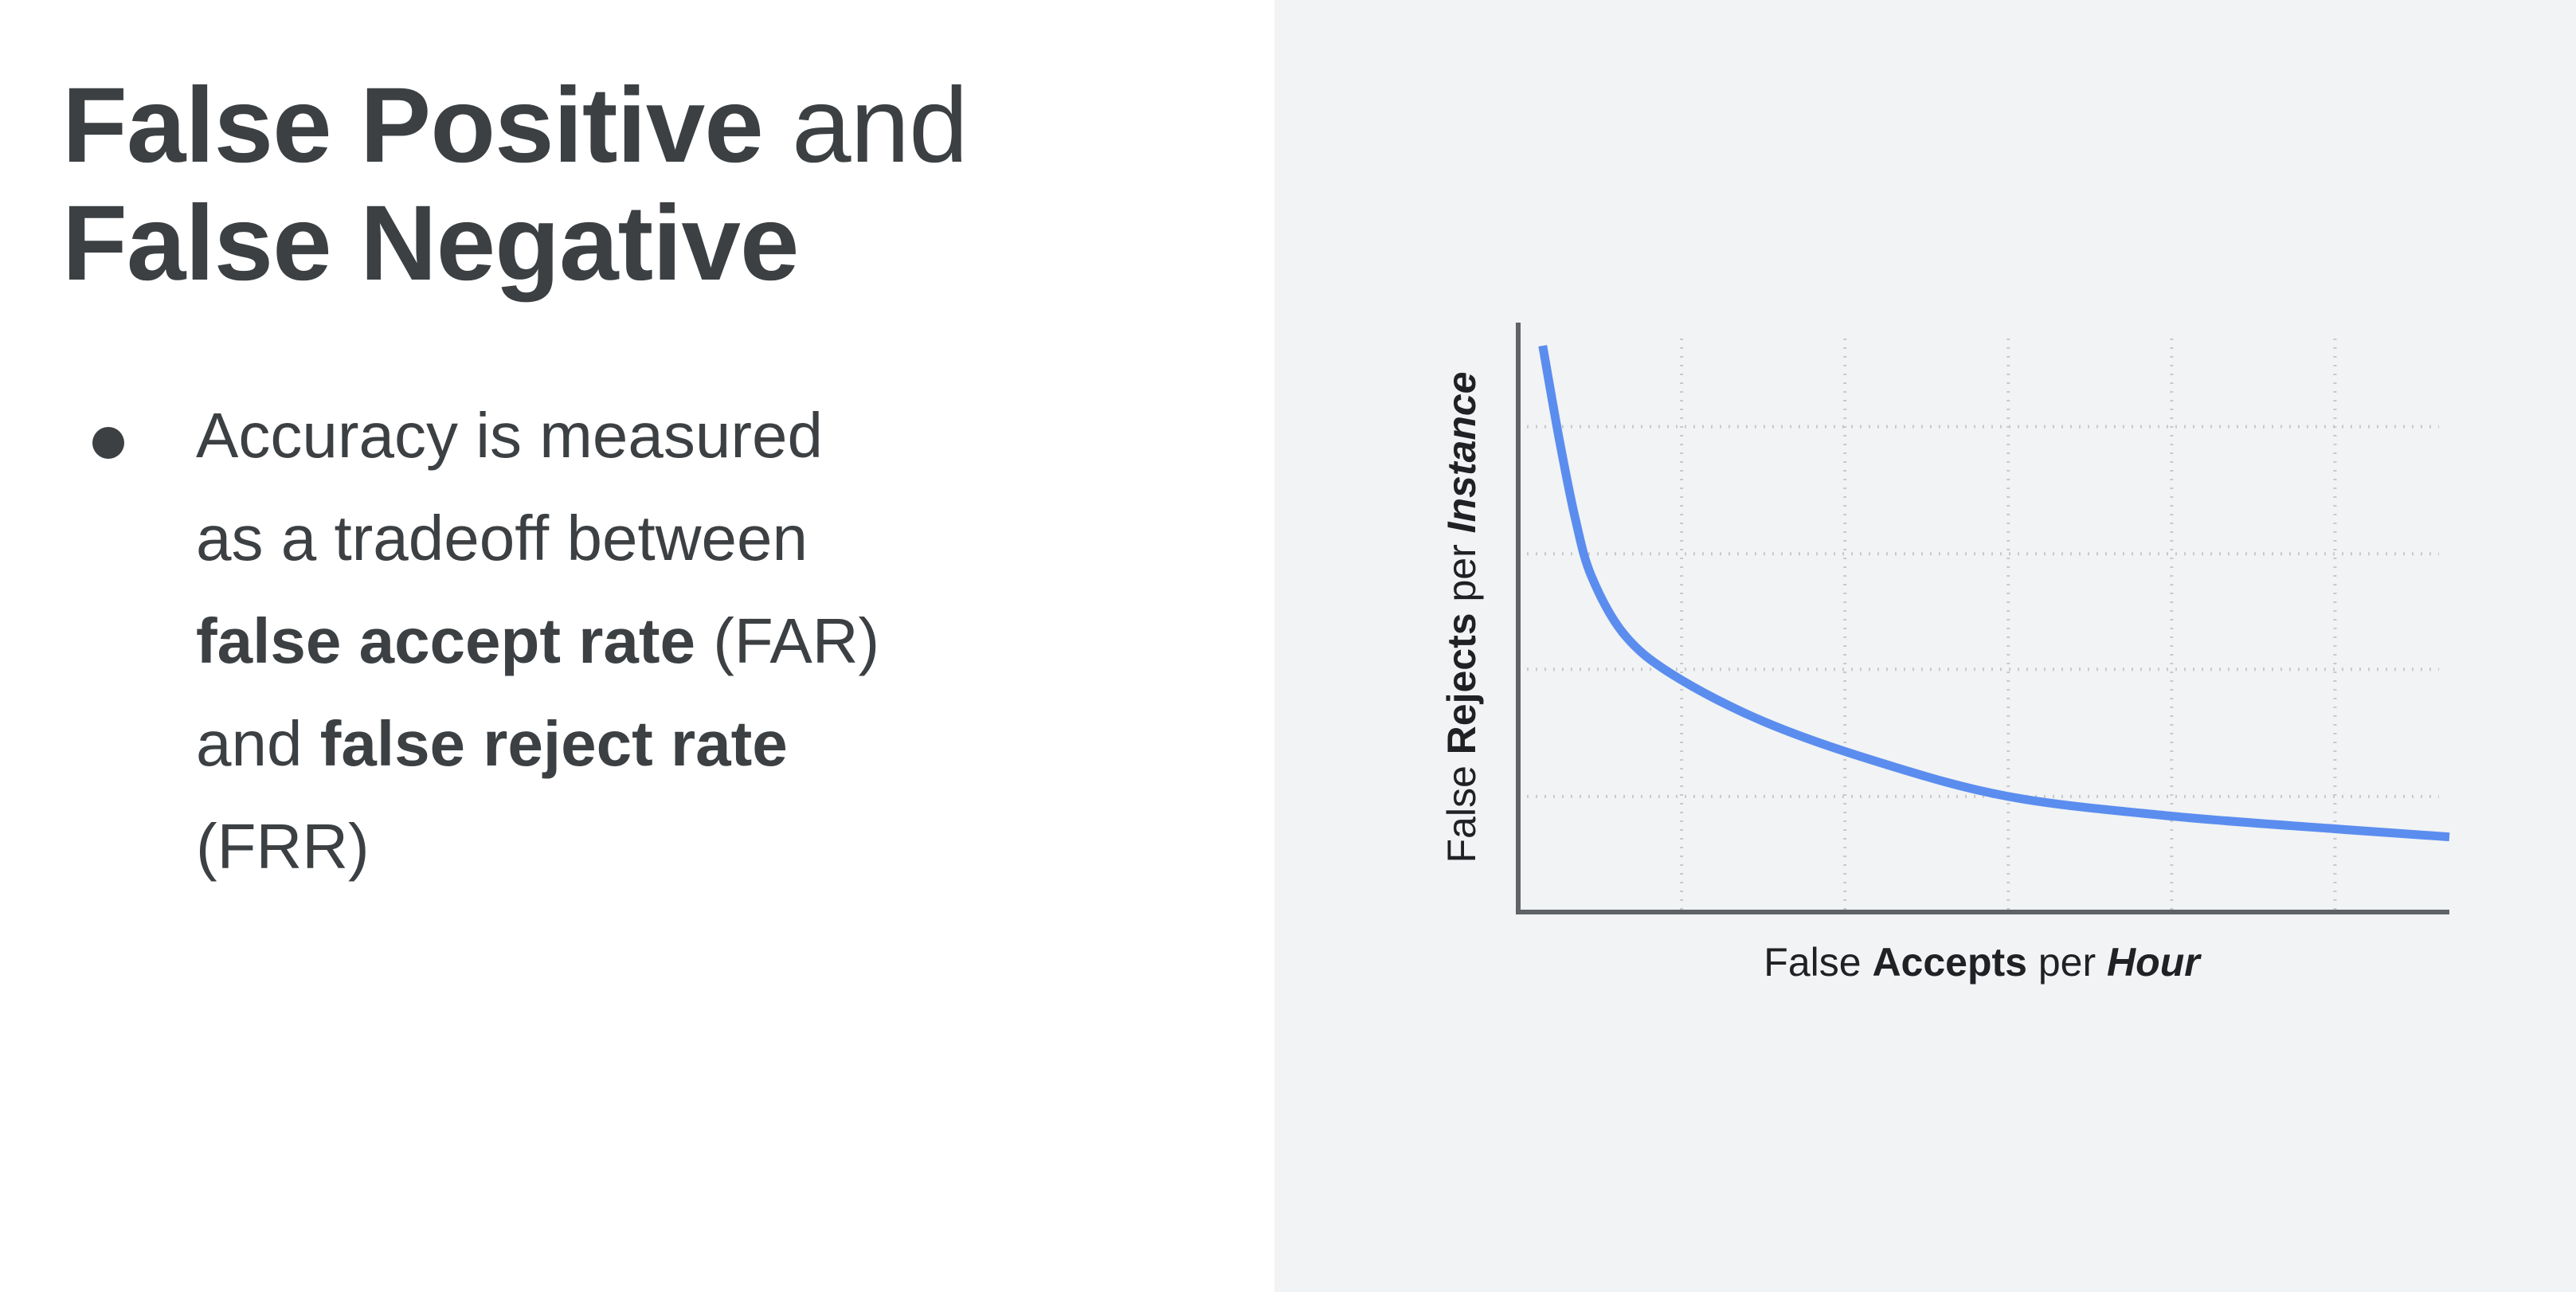 This screenshot has height=1292, width=2576. What do you see at coordinates (538, 692) in the screenshot?
I see `bullet-text: (FAR) and` at bounding box center [538, 692].